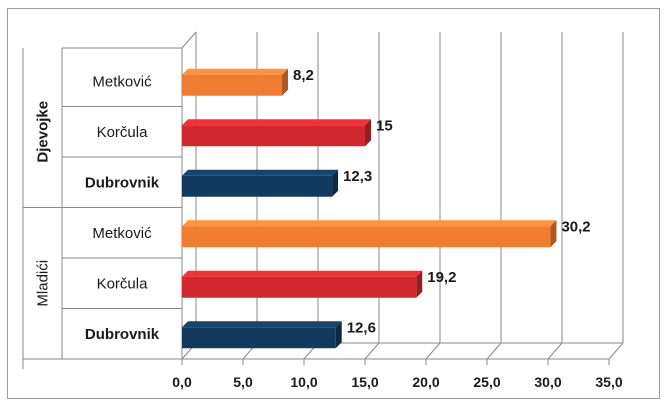 The image size is (669, 404). Describe the element at coordinates (575, 226) in the screenshot. I see `data-label: 30,2` at that location.